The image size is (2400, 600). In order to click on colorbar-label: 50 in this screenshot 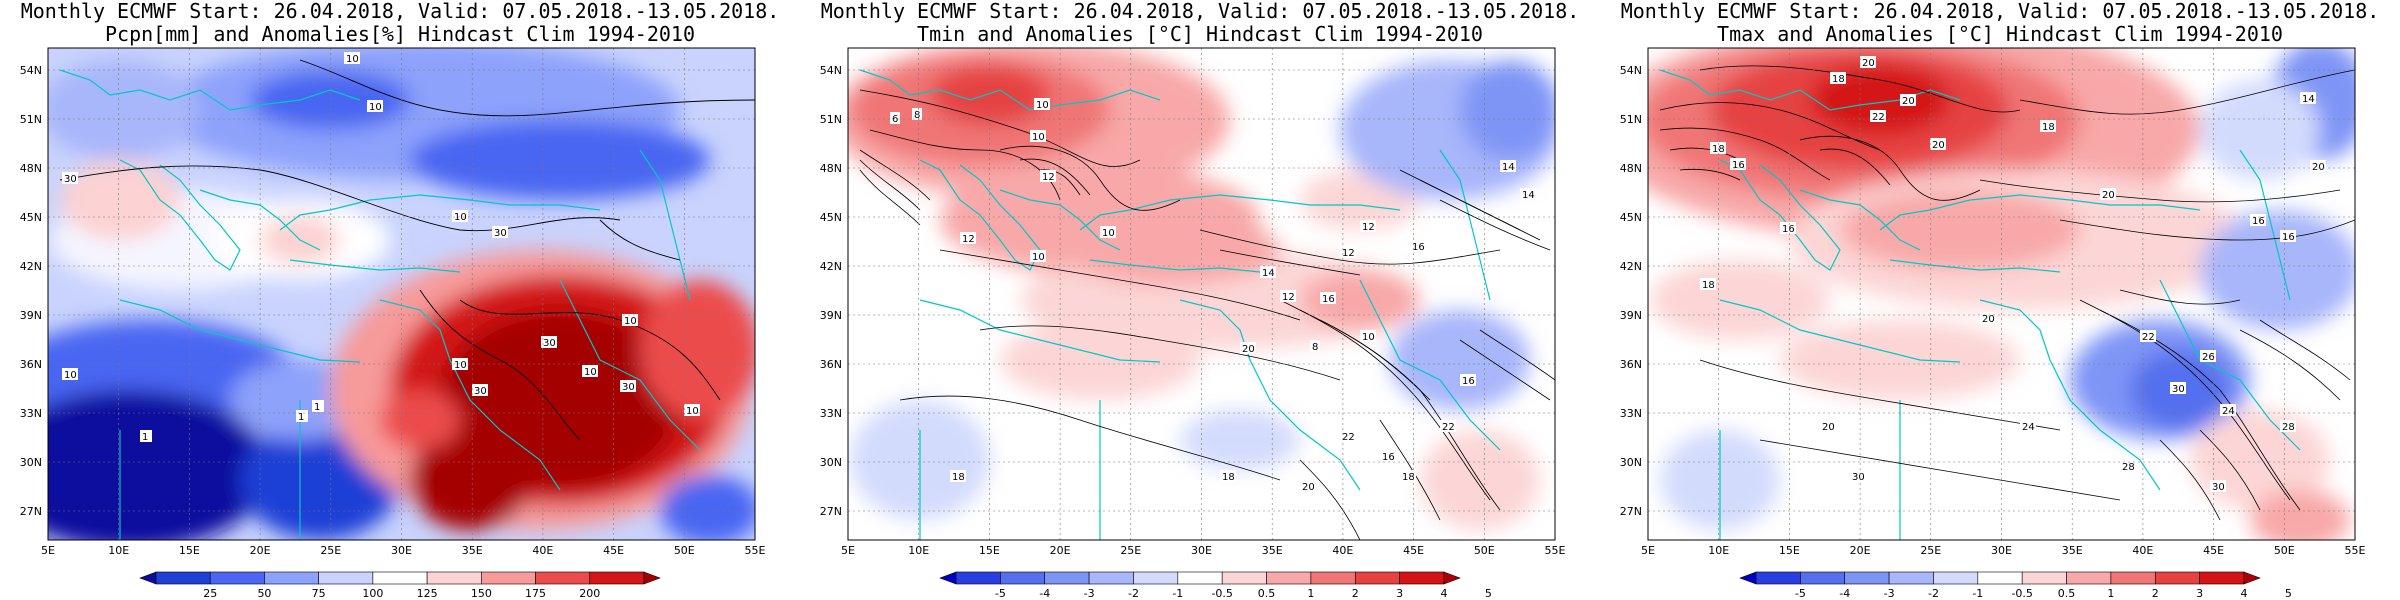, I will do `click(264, 593)`.